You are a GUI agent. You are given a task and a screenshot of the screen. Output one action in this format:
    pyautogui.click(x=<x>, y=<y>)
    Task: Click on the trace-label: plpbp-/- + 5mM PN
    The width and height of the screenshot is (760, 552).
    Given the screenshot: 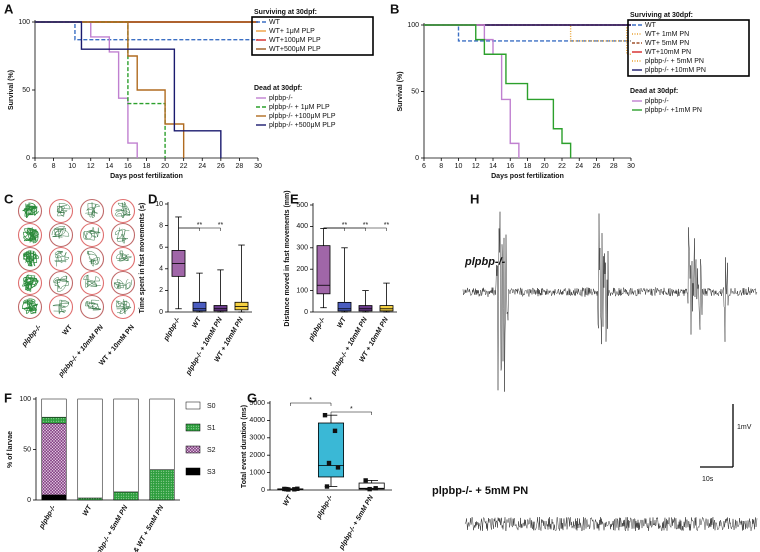 What is the action you would take?
    pyautogui.click(x=480, y=491)
    